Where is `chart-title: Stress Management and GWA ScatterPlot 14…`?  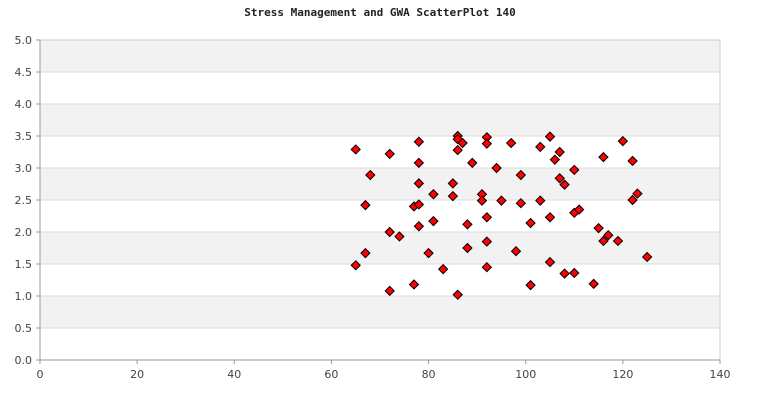
chart-title: Stress Management and GWA ScatterPlot 14… is located at coordinates (380, 12).